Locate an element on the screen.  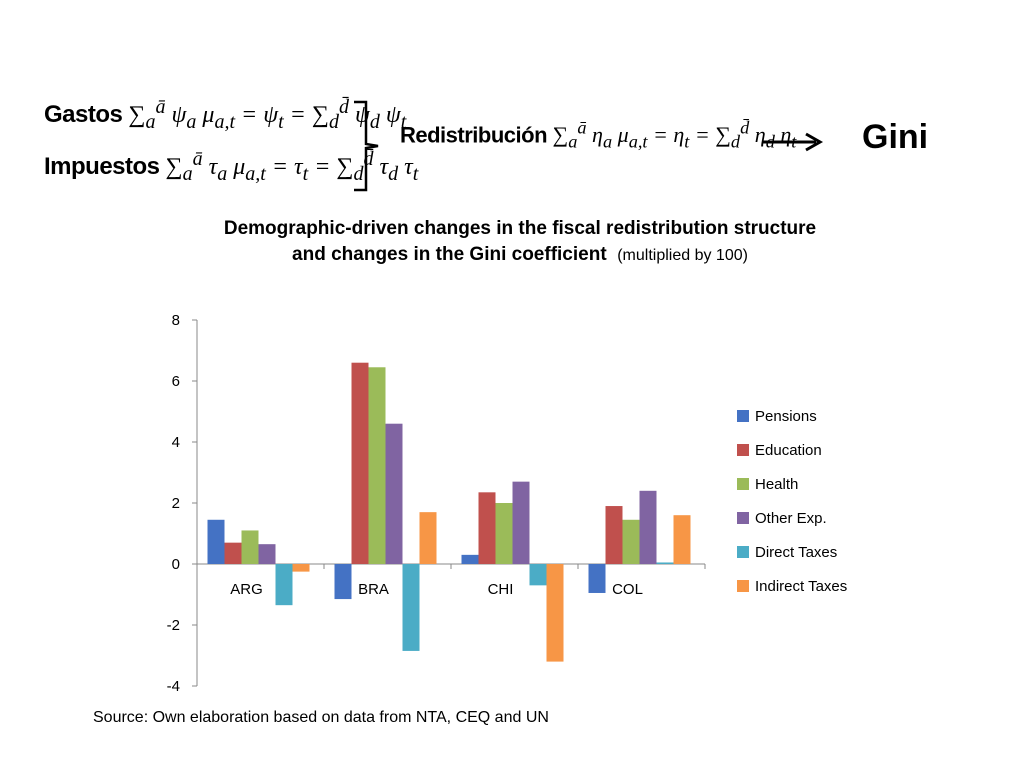
bar-arg-other-exp is located at coordinates (267, 554).